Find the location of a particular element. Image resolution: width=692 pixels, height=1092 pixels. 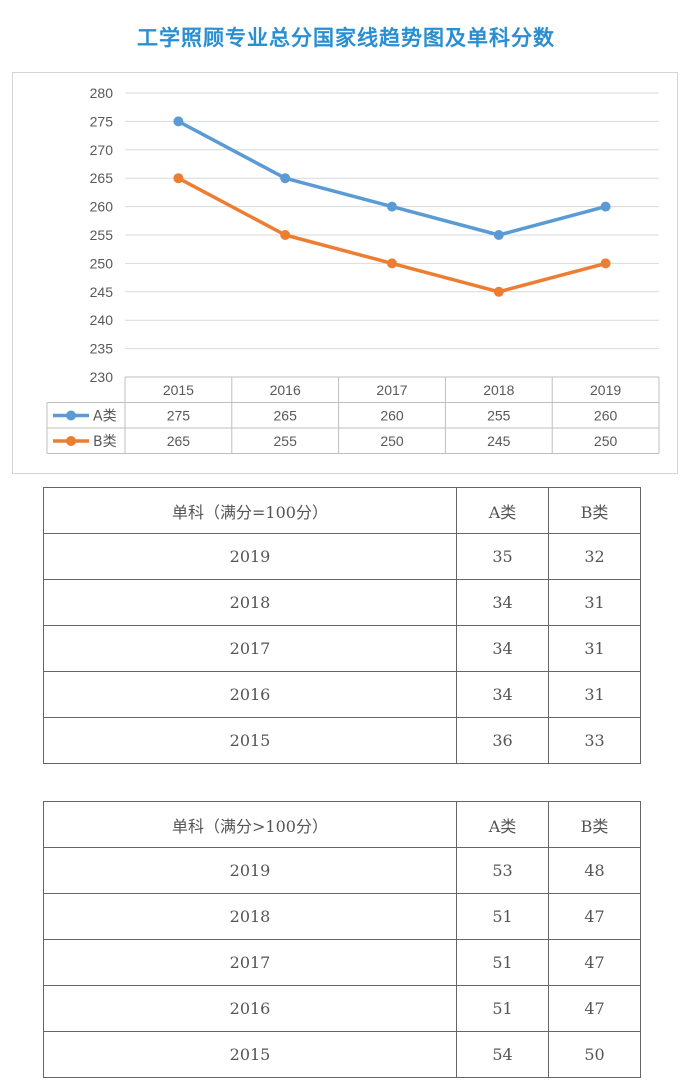

table-row: 2019 35 32 is located at coordinates (342, 556).